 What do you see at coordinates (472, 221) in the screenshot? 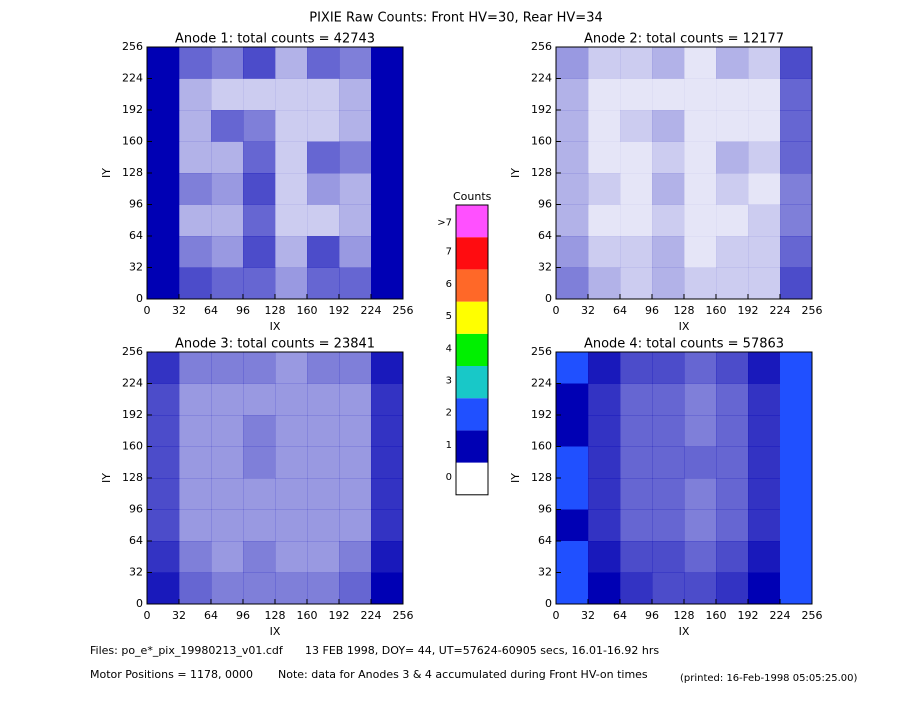
I see `colorbar-box` at bounding box center [472, 221].